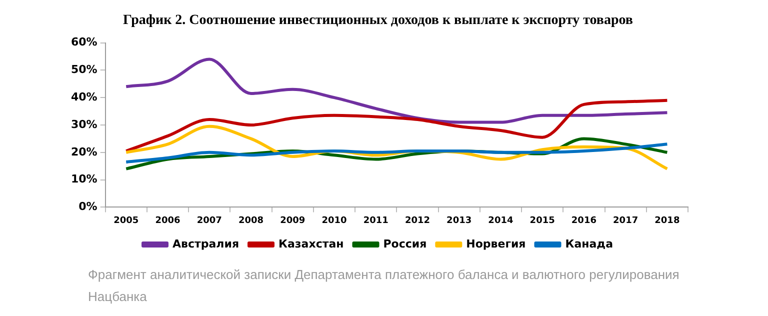 The width and height of the screenshot is (768, 316). What do you see at coordinates (311, 243) in the screenshot?
I see `legend-label: Казахстан` at bounding box center [311, 243].